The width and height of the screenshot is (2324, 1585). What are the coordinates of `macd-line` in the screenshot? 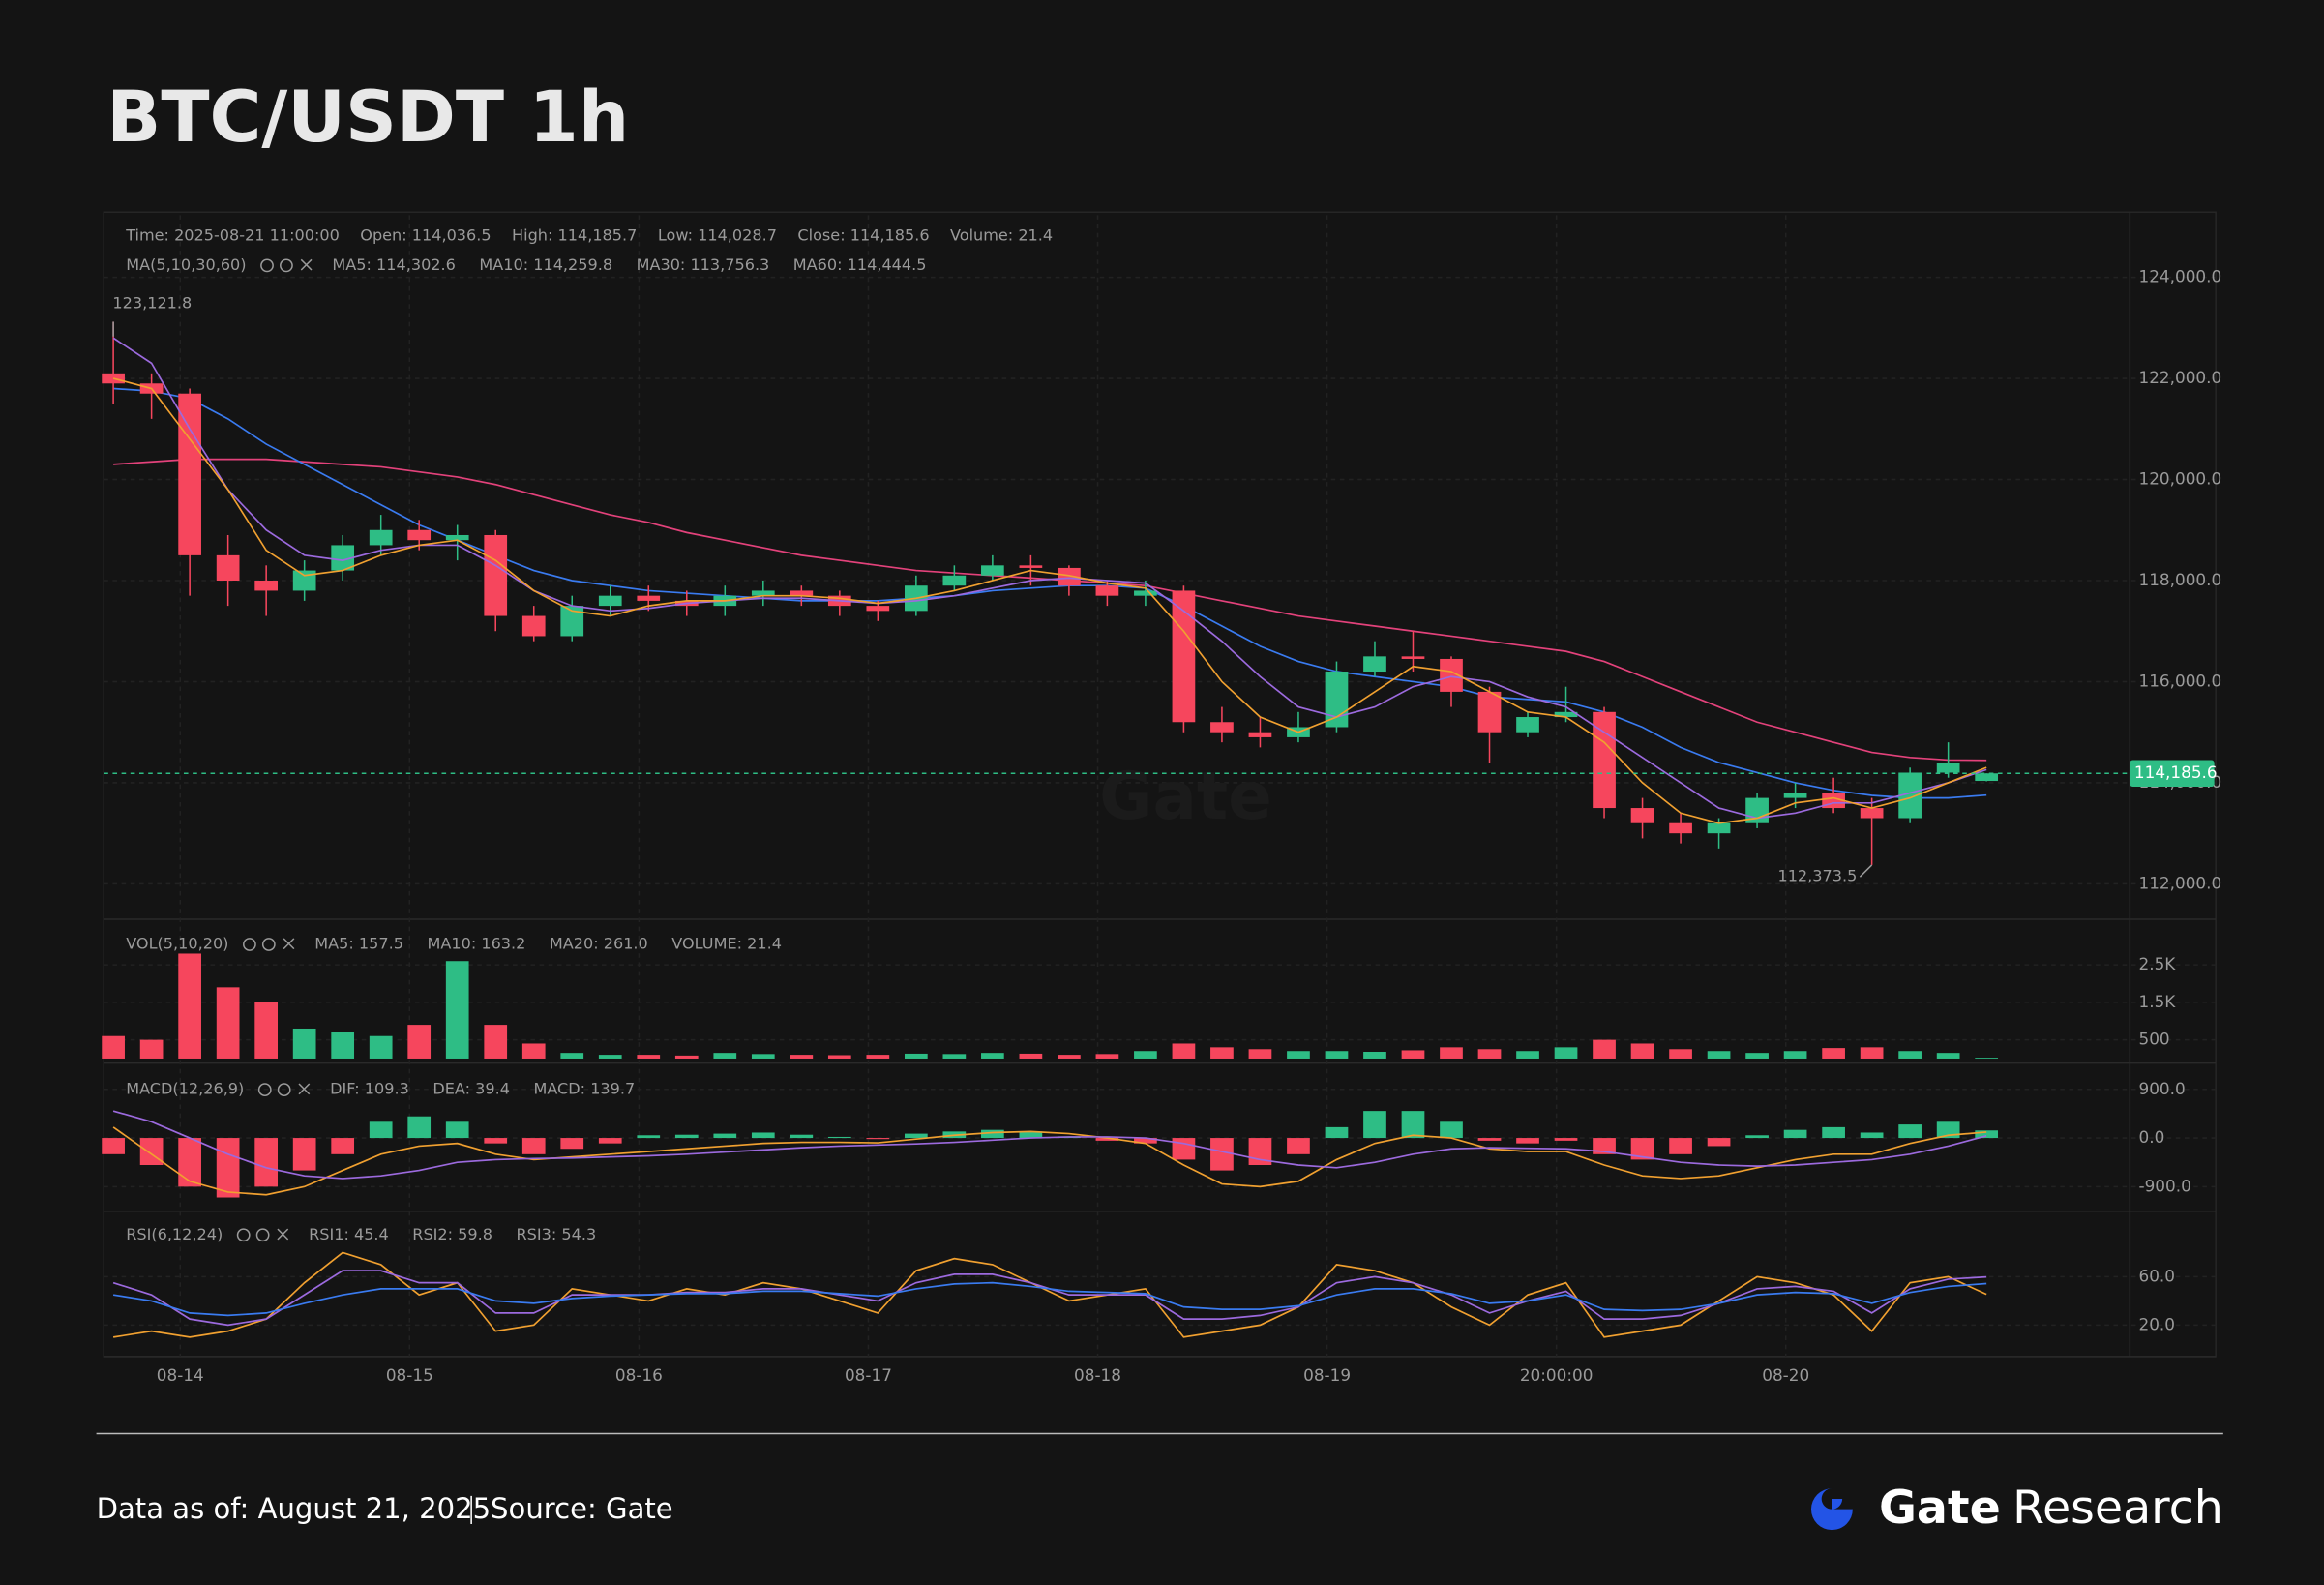 It's located at (1050, 1161).